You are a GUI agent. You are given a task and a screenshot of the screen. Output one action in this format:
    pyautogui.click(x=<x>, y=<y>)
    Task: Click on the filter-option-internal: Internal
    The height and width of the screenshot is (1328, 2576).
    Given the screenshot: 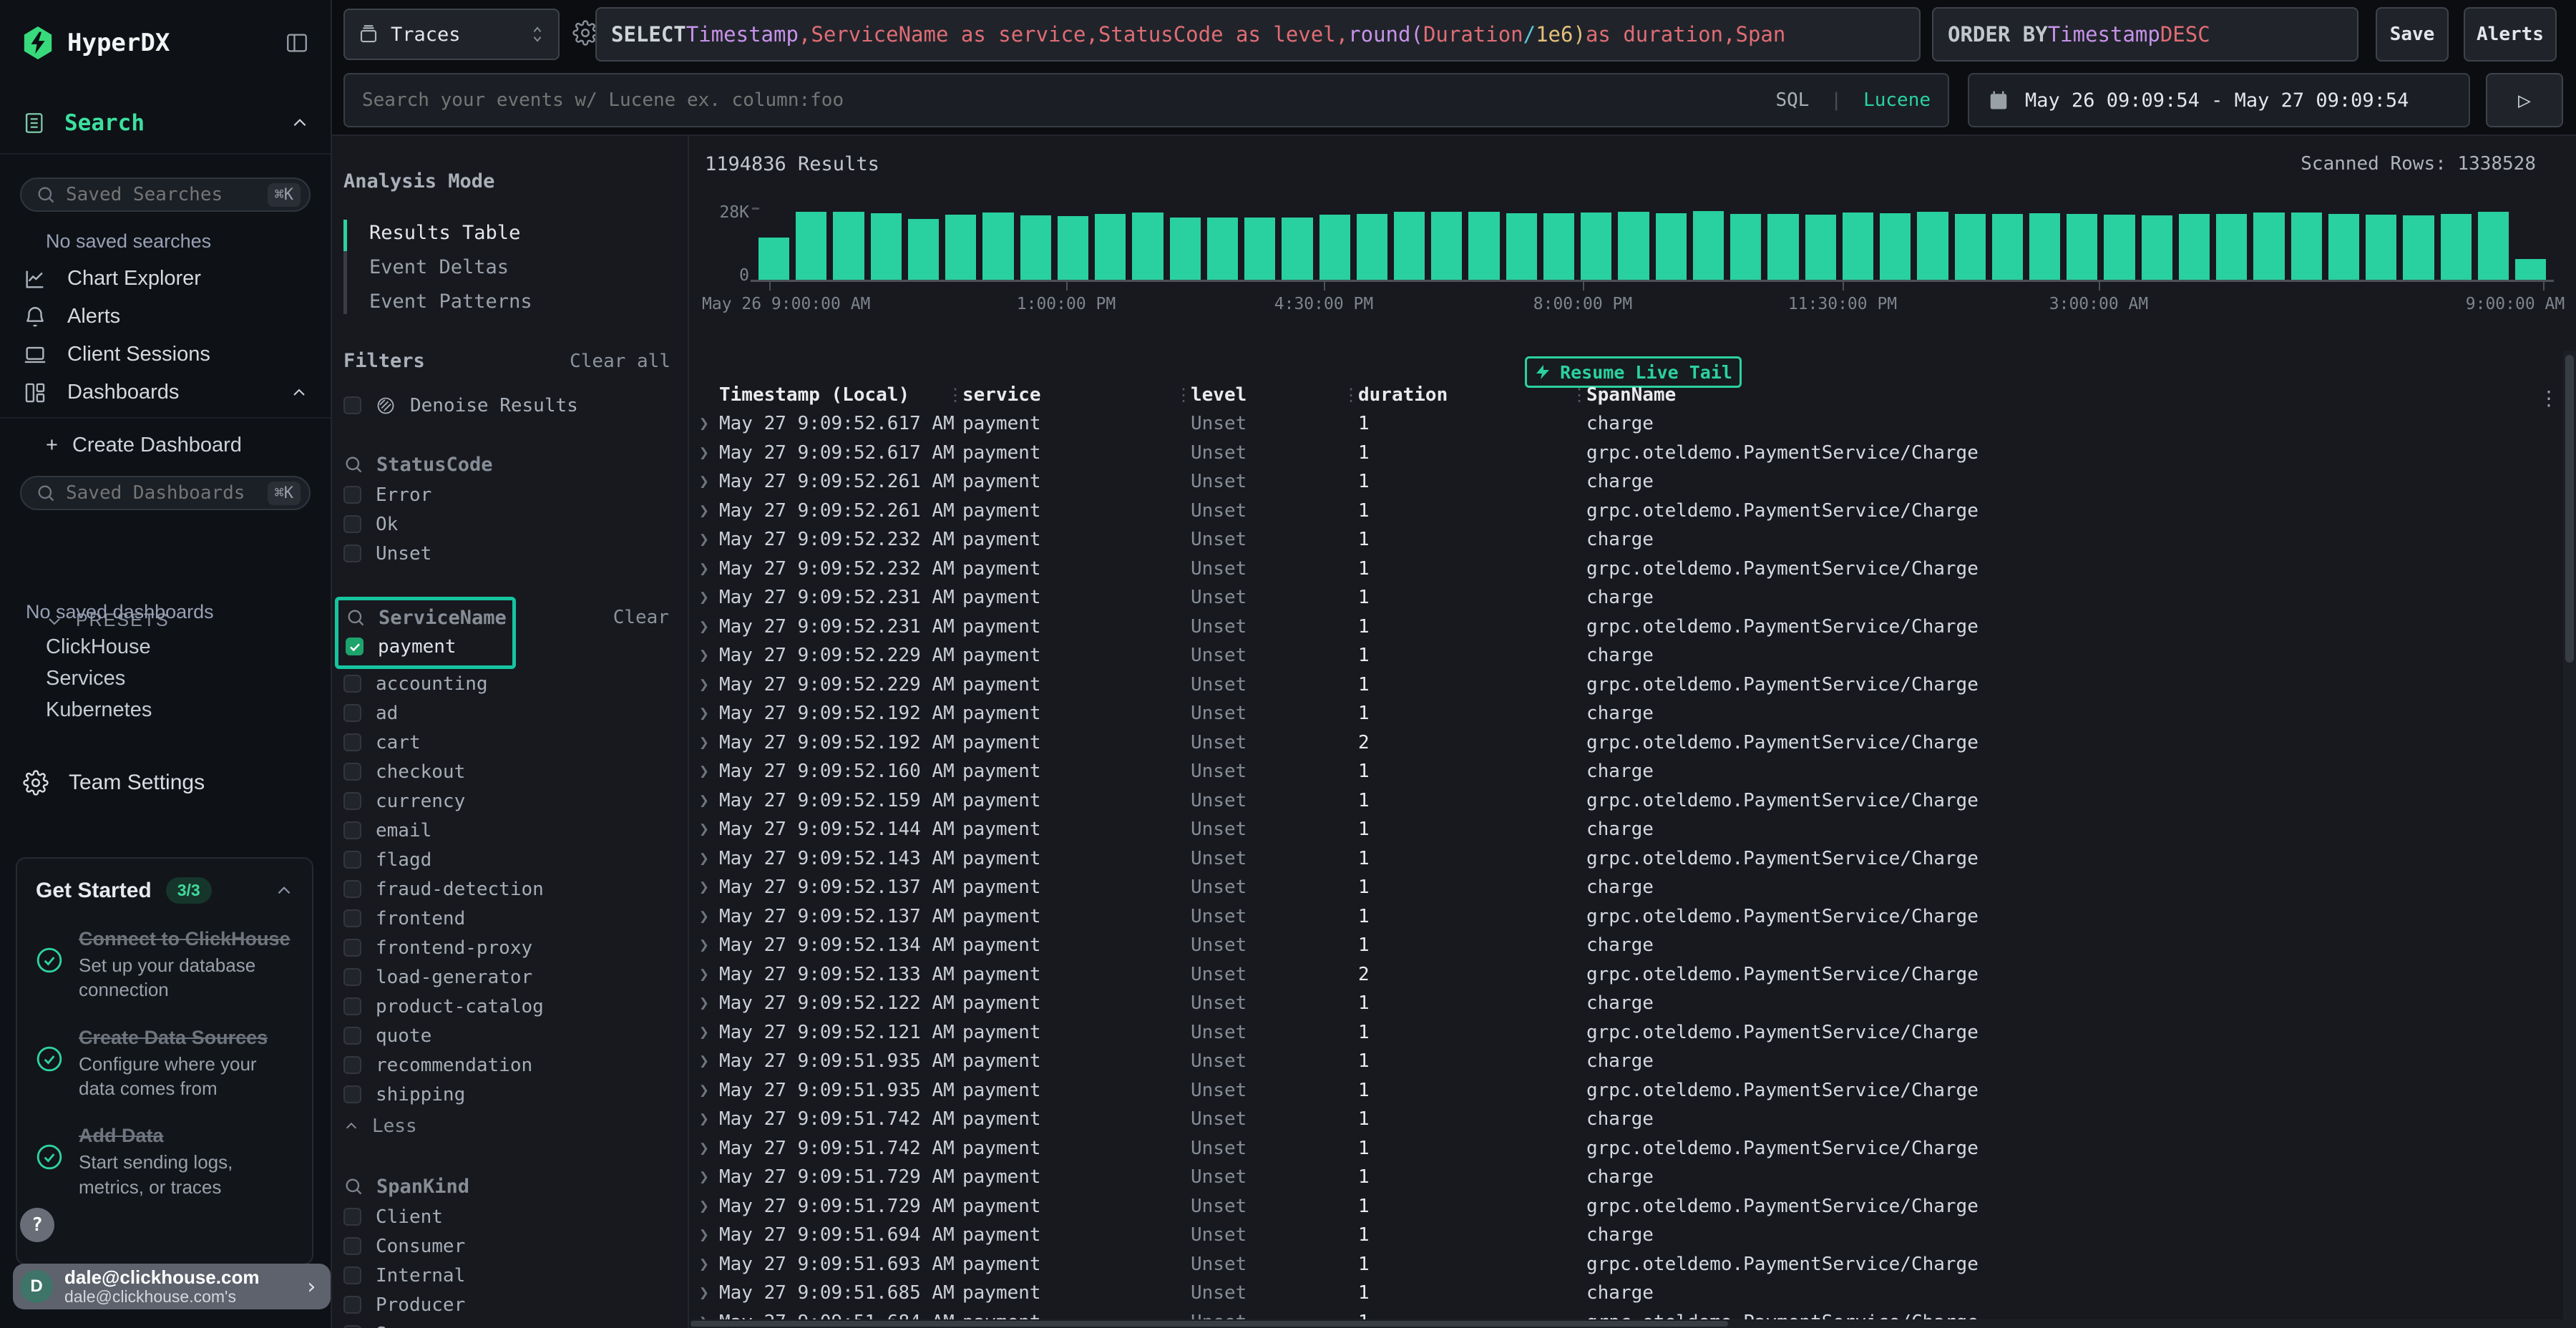 What is the action you would take?
    pyautogui.click(x=508, y=1276)
    